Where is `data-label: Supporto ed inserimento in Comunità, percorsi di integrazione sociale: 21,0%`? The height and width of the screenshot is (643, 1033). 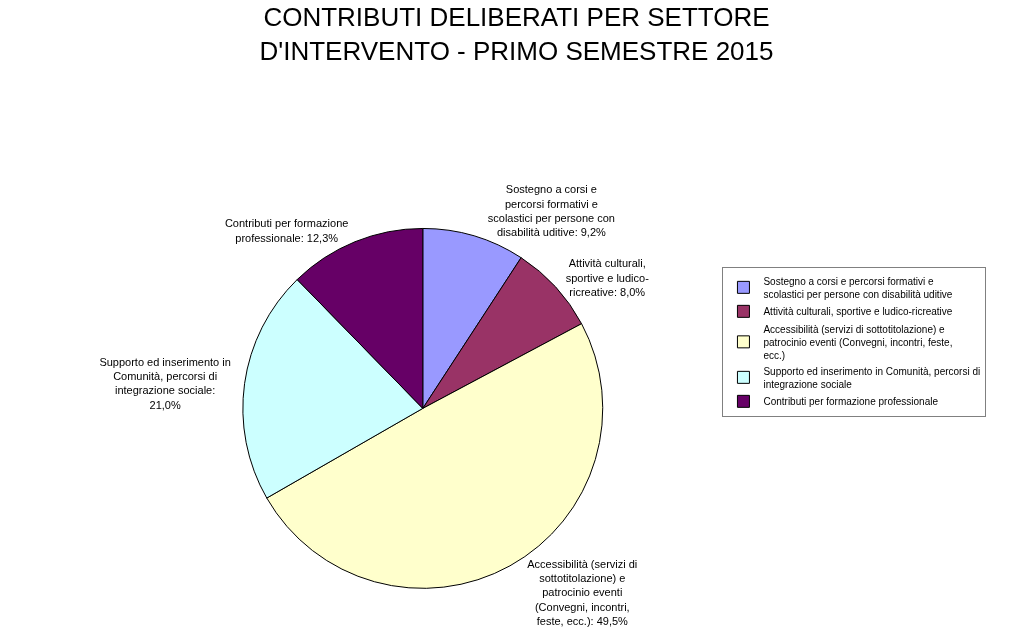 data-label: Supporto ed inserimento in Comunità, percorsi di integrazione sociale: 21,0% is located at coordinates (165, 383).